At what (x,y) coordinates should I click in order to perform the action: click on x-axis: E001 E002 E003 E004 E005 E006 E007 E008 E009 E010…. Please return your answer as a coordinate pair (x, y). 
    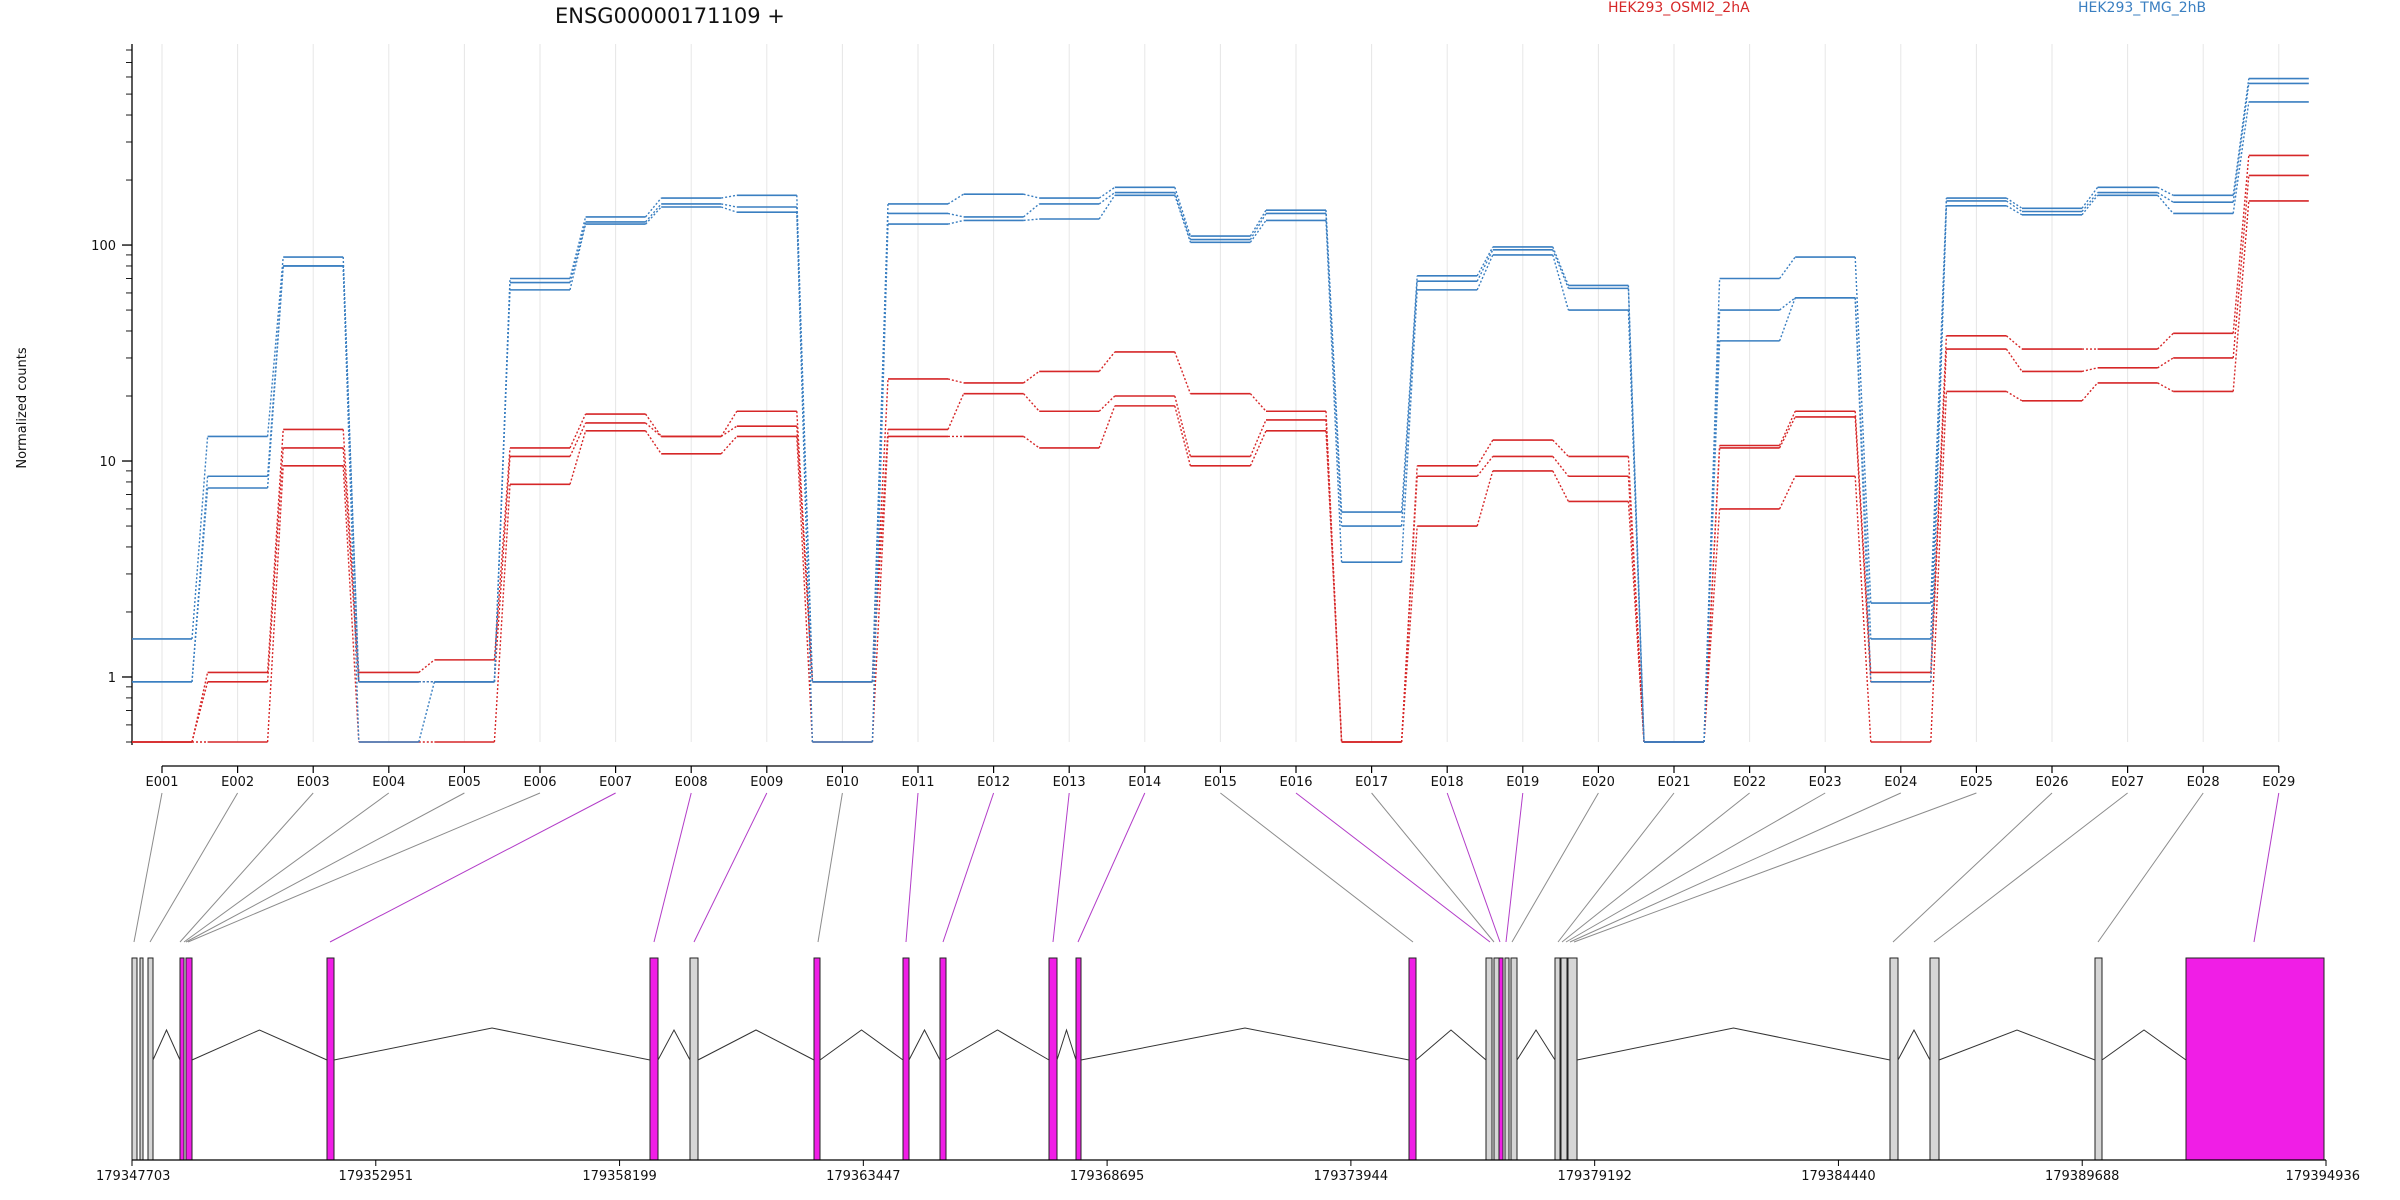
    Looking at the image, I should click on (1220, 777).